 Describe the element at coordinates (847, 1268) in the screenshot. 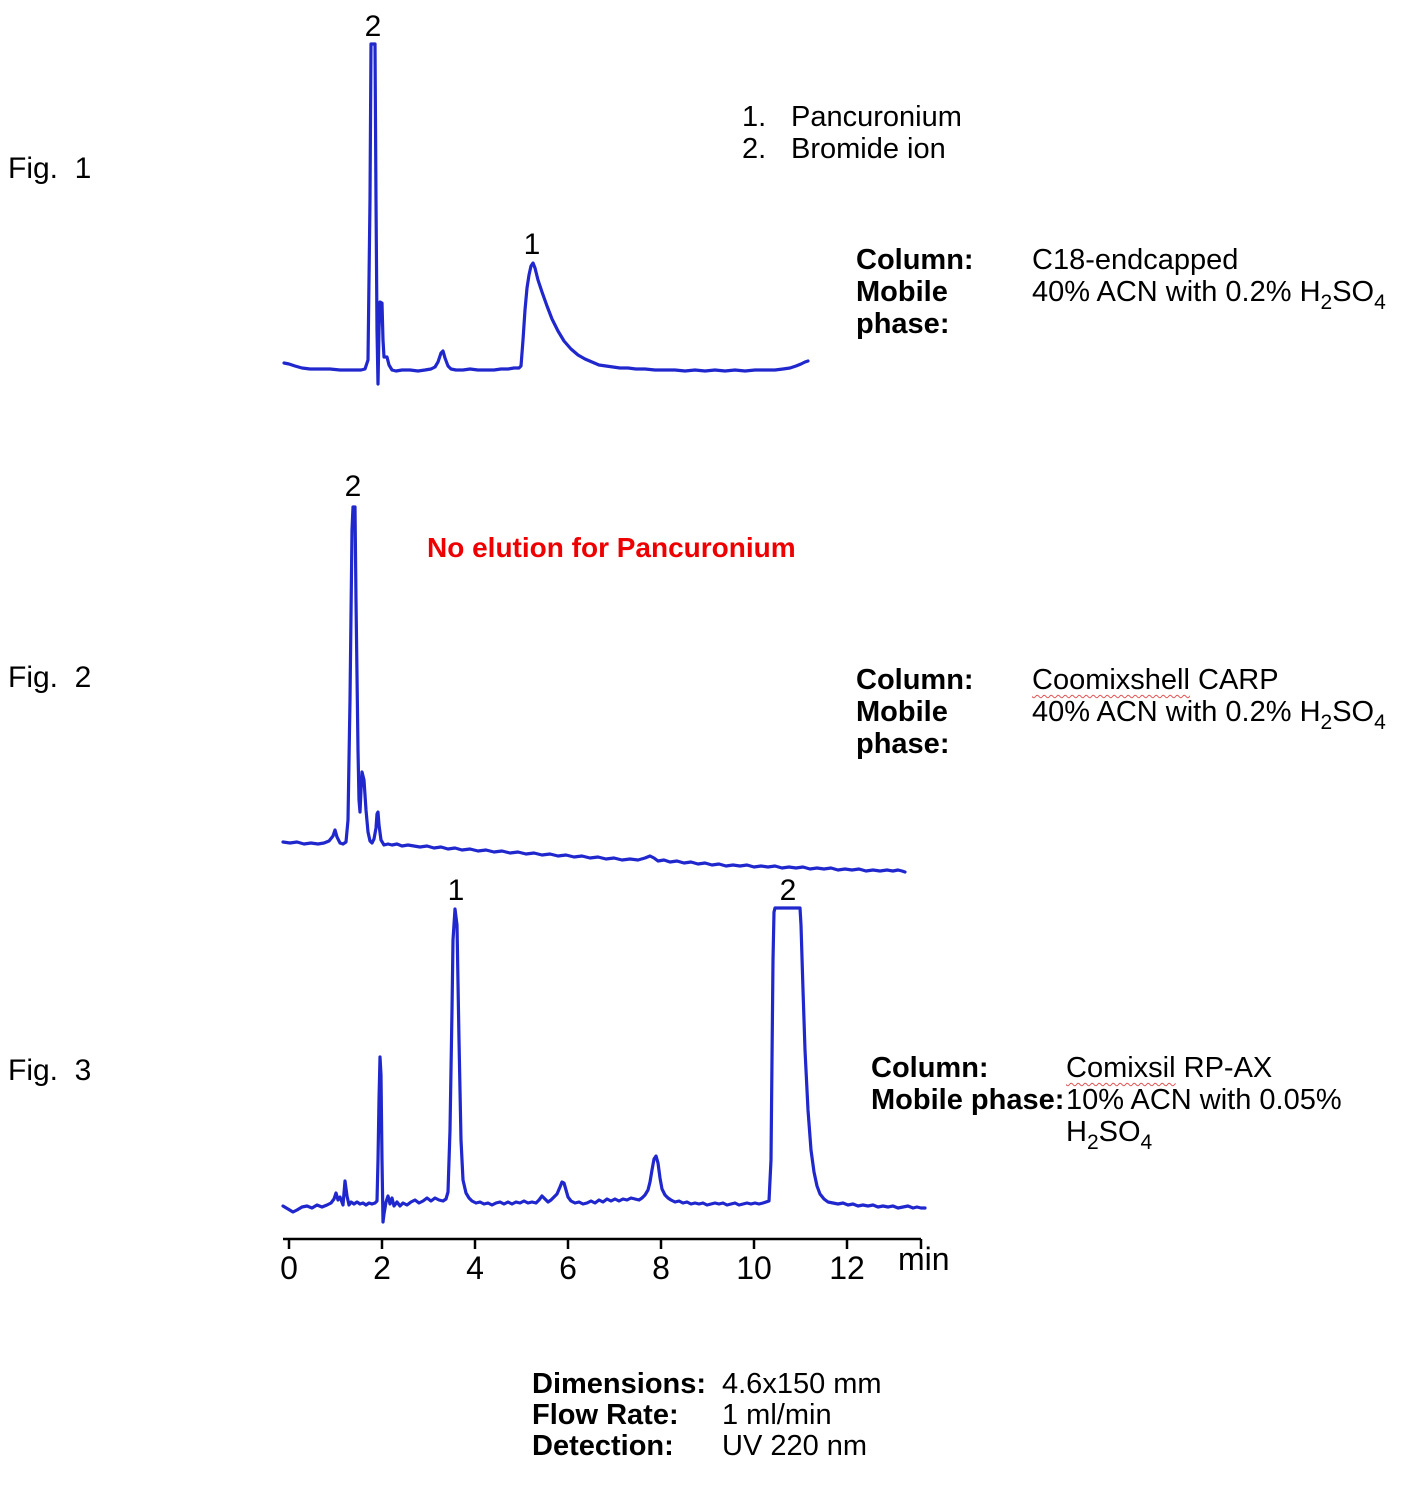

I see `axis-tick-label-12: 12` at that location.